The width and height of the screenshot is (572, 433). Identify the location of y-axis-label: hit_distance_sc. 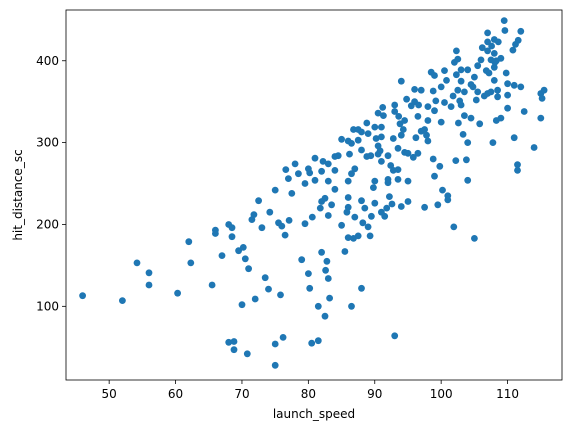
(18, 194).